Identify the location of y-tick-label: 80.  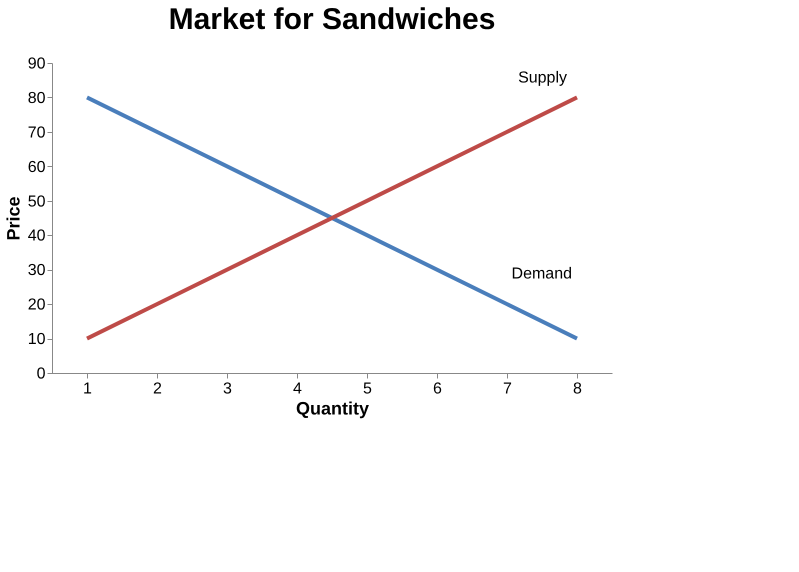
(37, 98).